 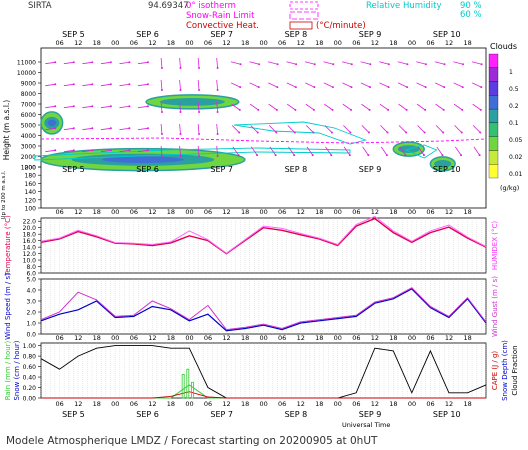 I want to click on clouds-scale-label: 0.5, so click(x=514, y=89).